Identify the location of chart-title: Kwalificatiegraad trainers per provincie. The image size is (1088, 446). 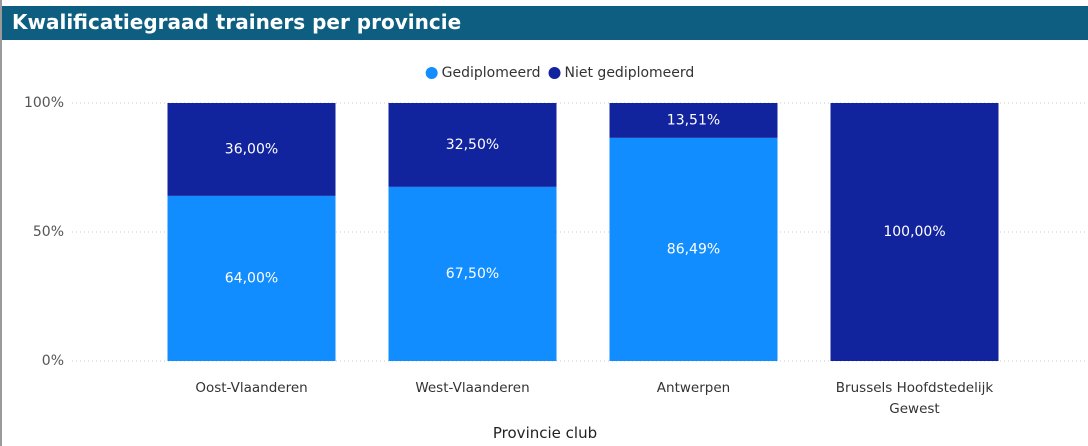
(237, 22).